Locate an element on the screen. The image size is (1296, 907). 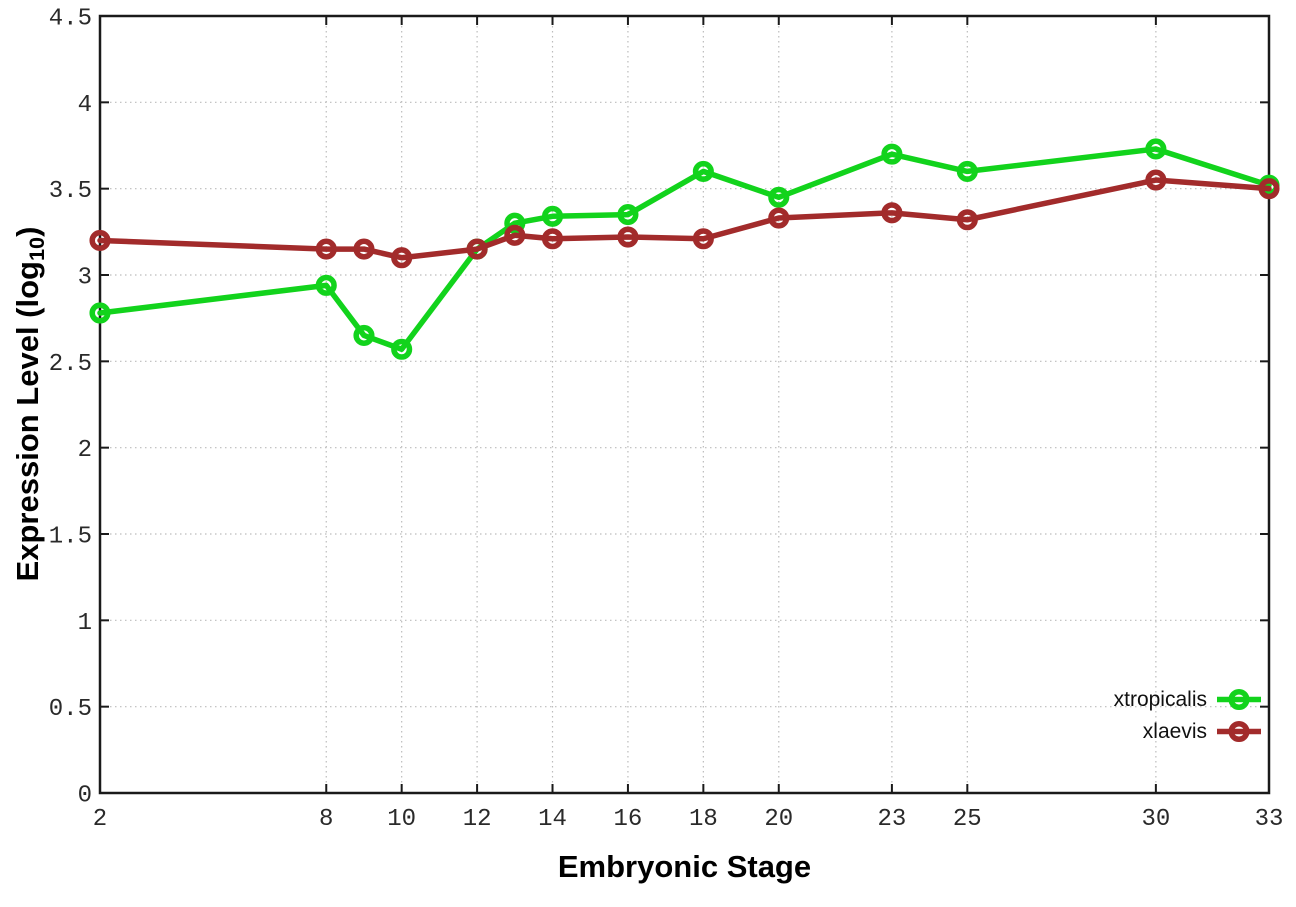
y-tick-label: 1.5 is located at coordinates (70, 537).